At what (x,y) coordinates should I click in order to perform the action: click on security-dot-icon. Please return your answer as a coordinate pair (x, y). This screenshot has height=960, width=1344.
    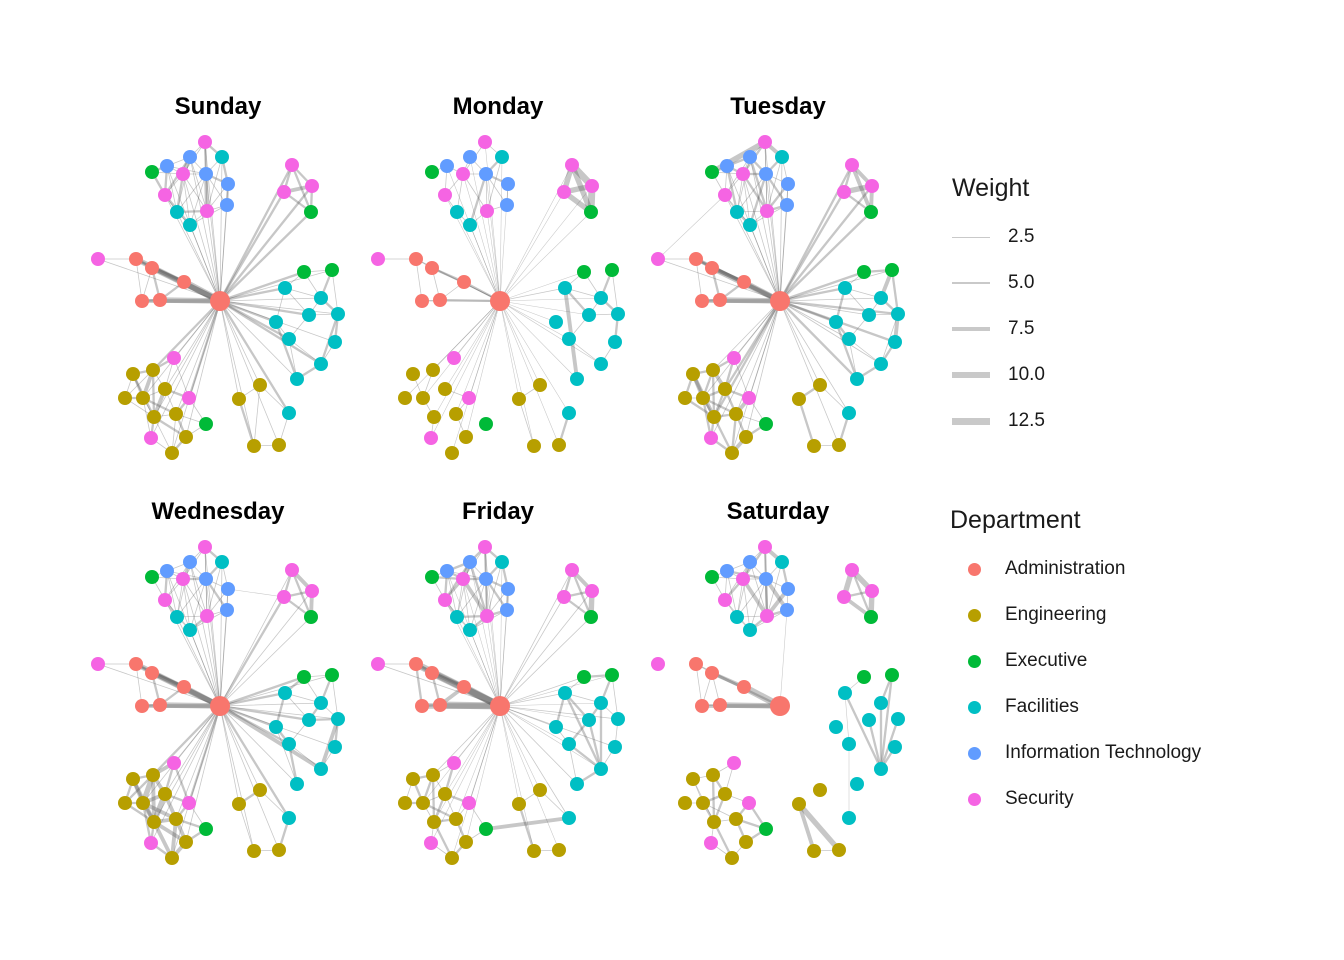
    Looking at the image, I should click on (974, 799).